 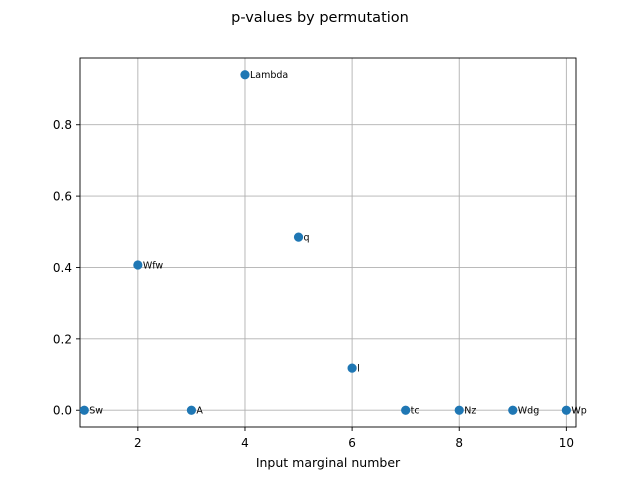 I want to click on x-axis-label: Input marginal number, so click(x=328, y=462).